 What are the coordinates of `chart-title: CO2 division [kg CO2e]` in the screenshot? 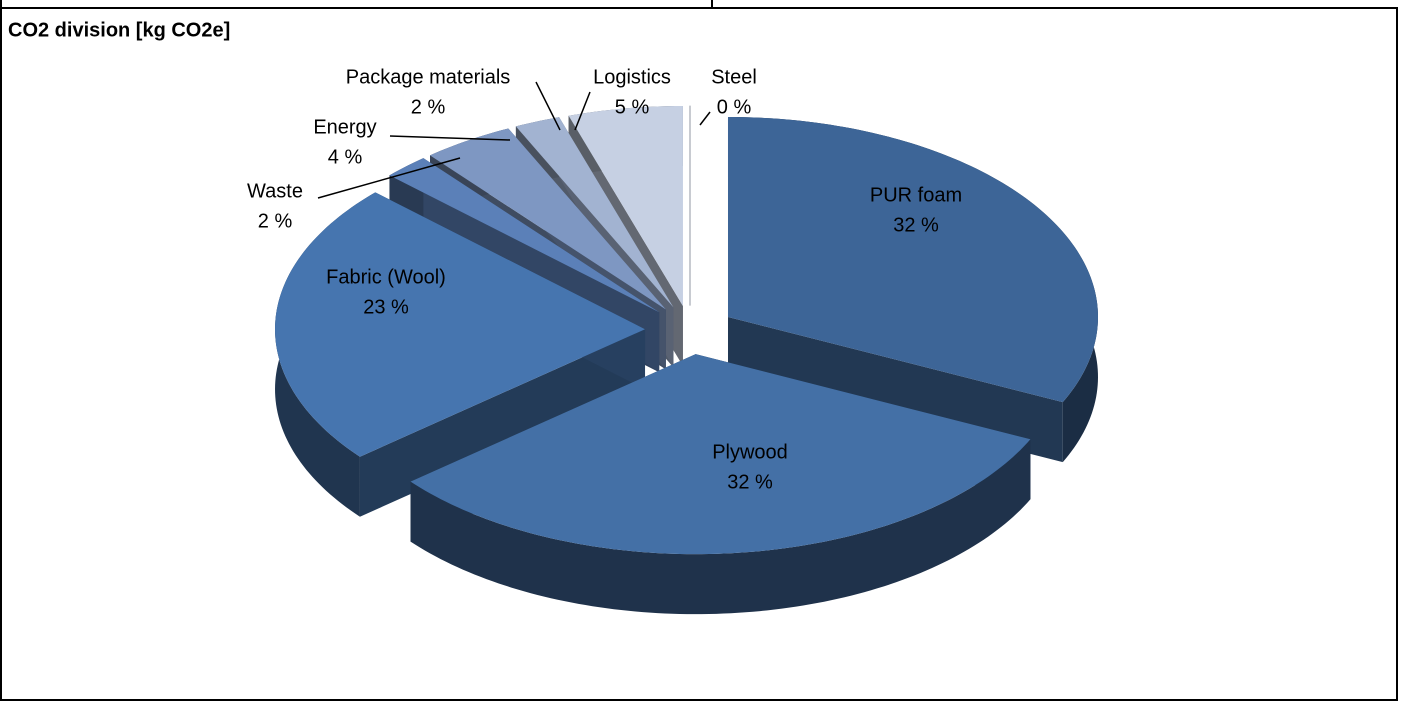 It's located at (119, 30).